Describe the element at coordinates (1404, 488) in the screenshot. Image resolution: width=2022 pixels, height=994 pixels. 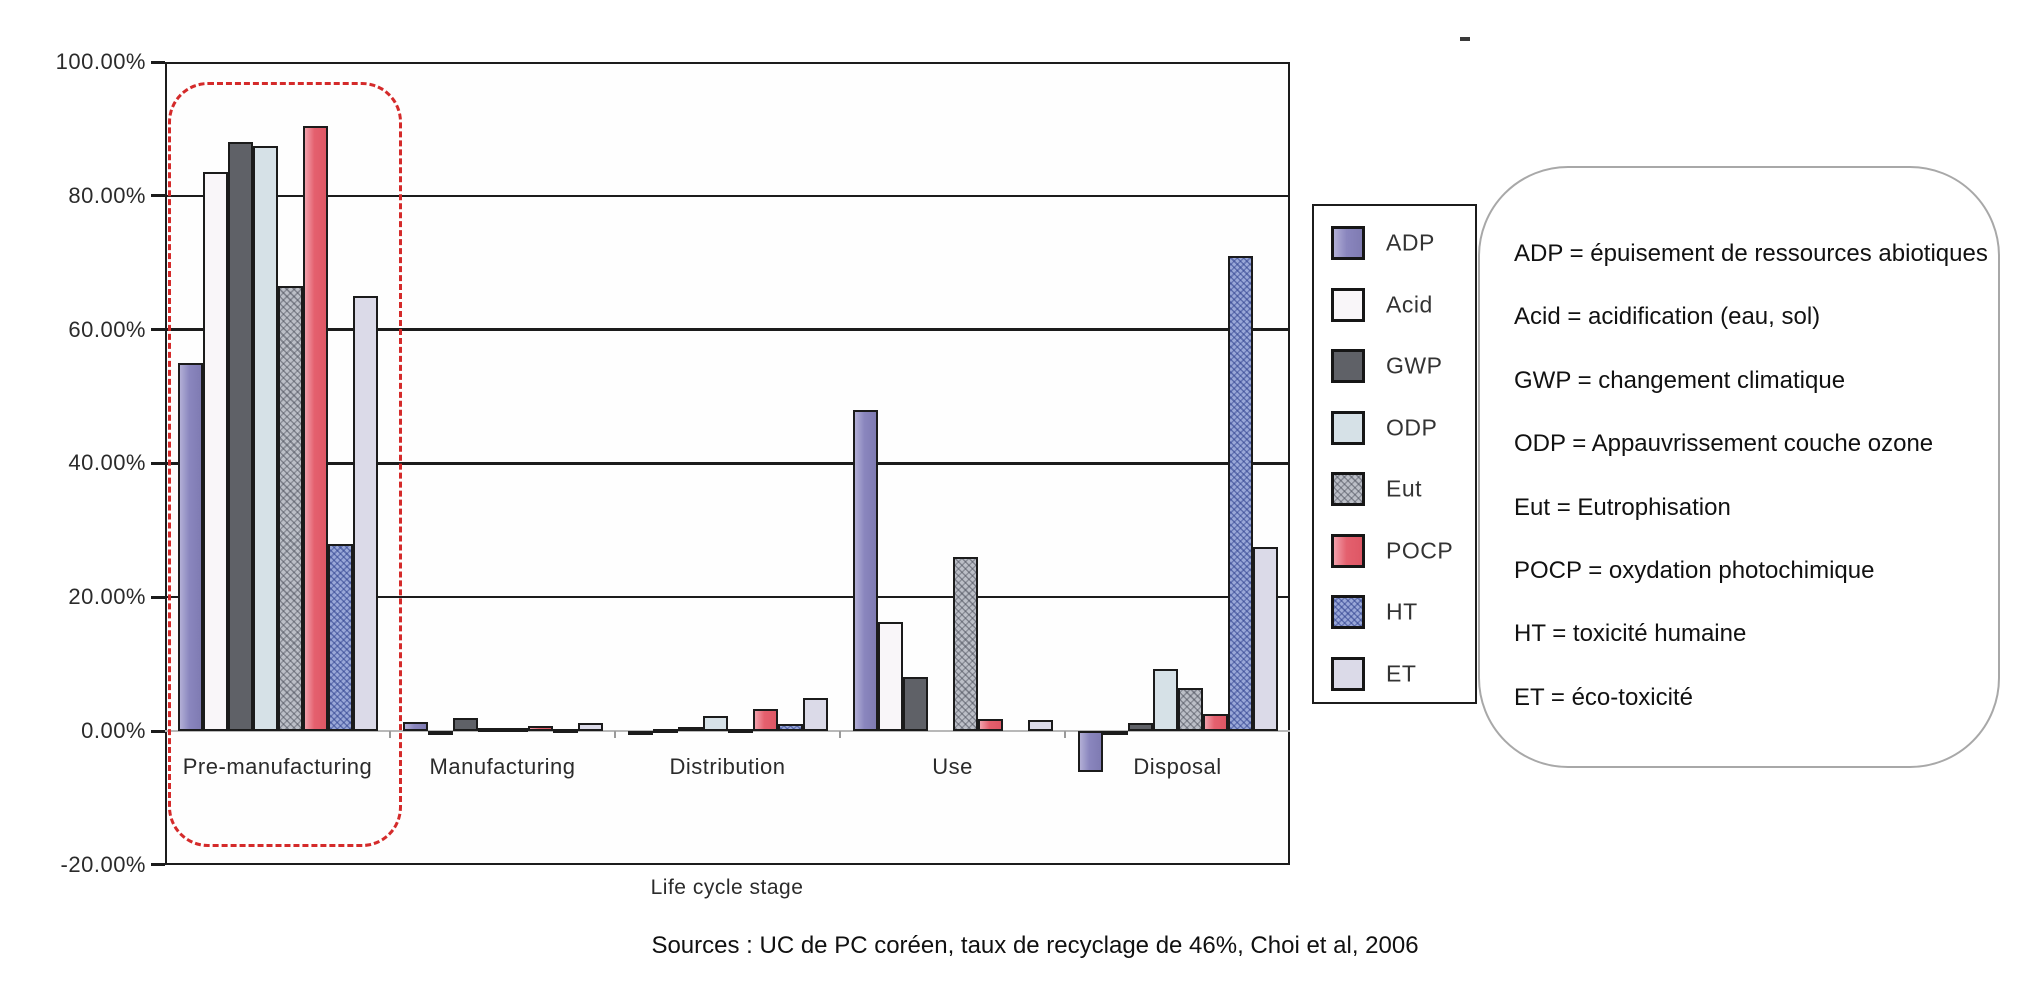
I see `legend-label-eut: Eut` at that location.